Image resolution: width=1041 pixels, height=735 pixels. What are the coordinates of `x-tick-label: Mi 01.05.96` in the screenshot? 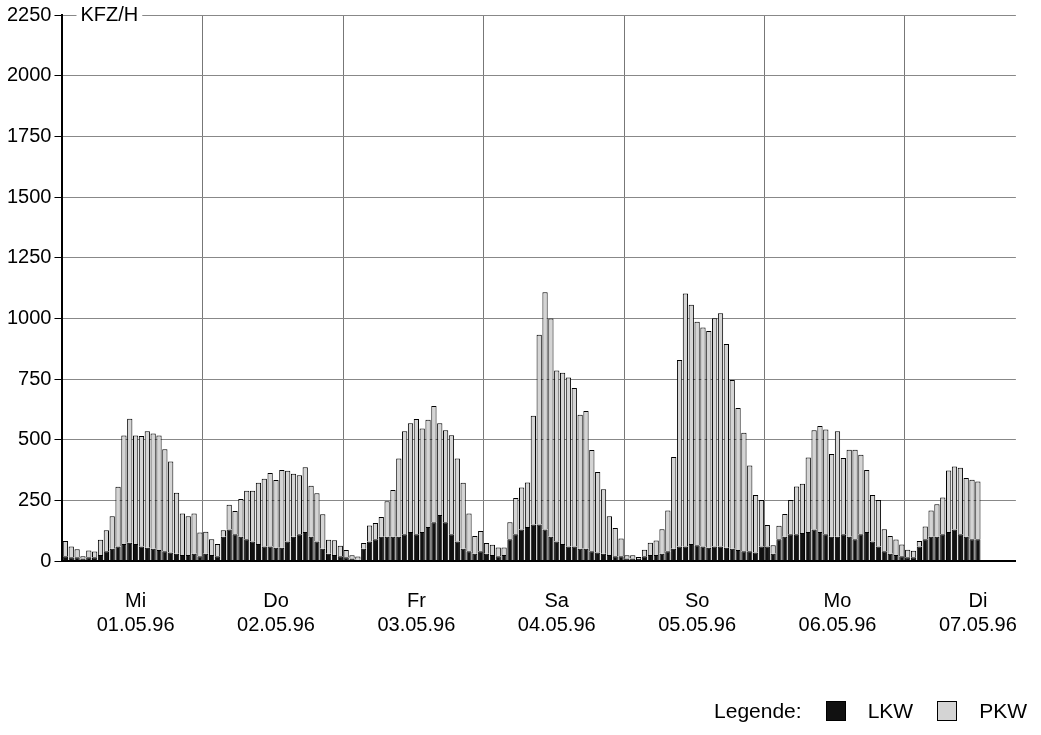 It's located at (135, 611).